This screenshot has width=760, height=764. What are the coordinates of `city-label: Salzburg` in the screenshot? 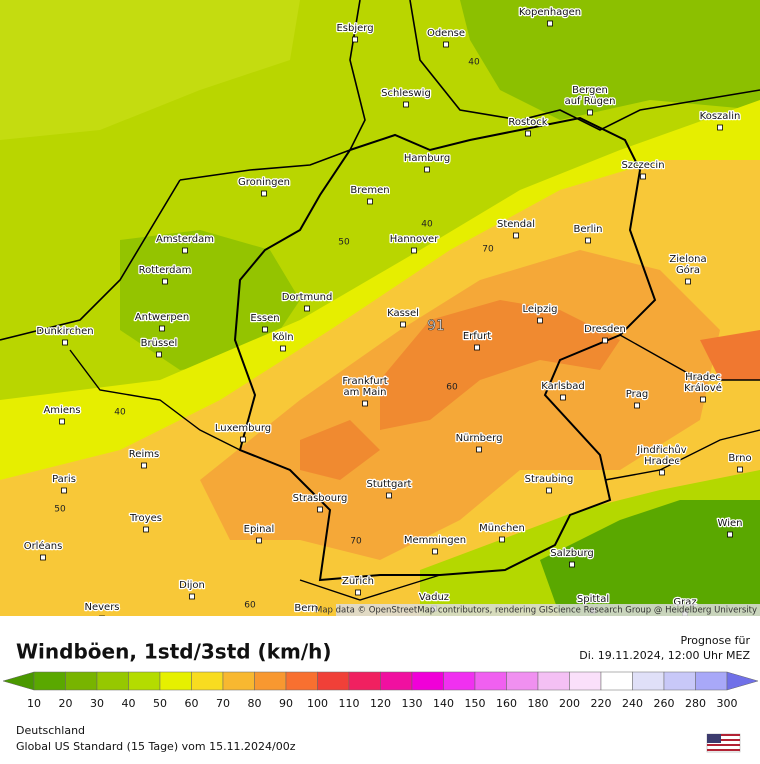 It's located at (571, 553).